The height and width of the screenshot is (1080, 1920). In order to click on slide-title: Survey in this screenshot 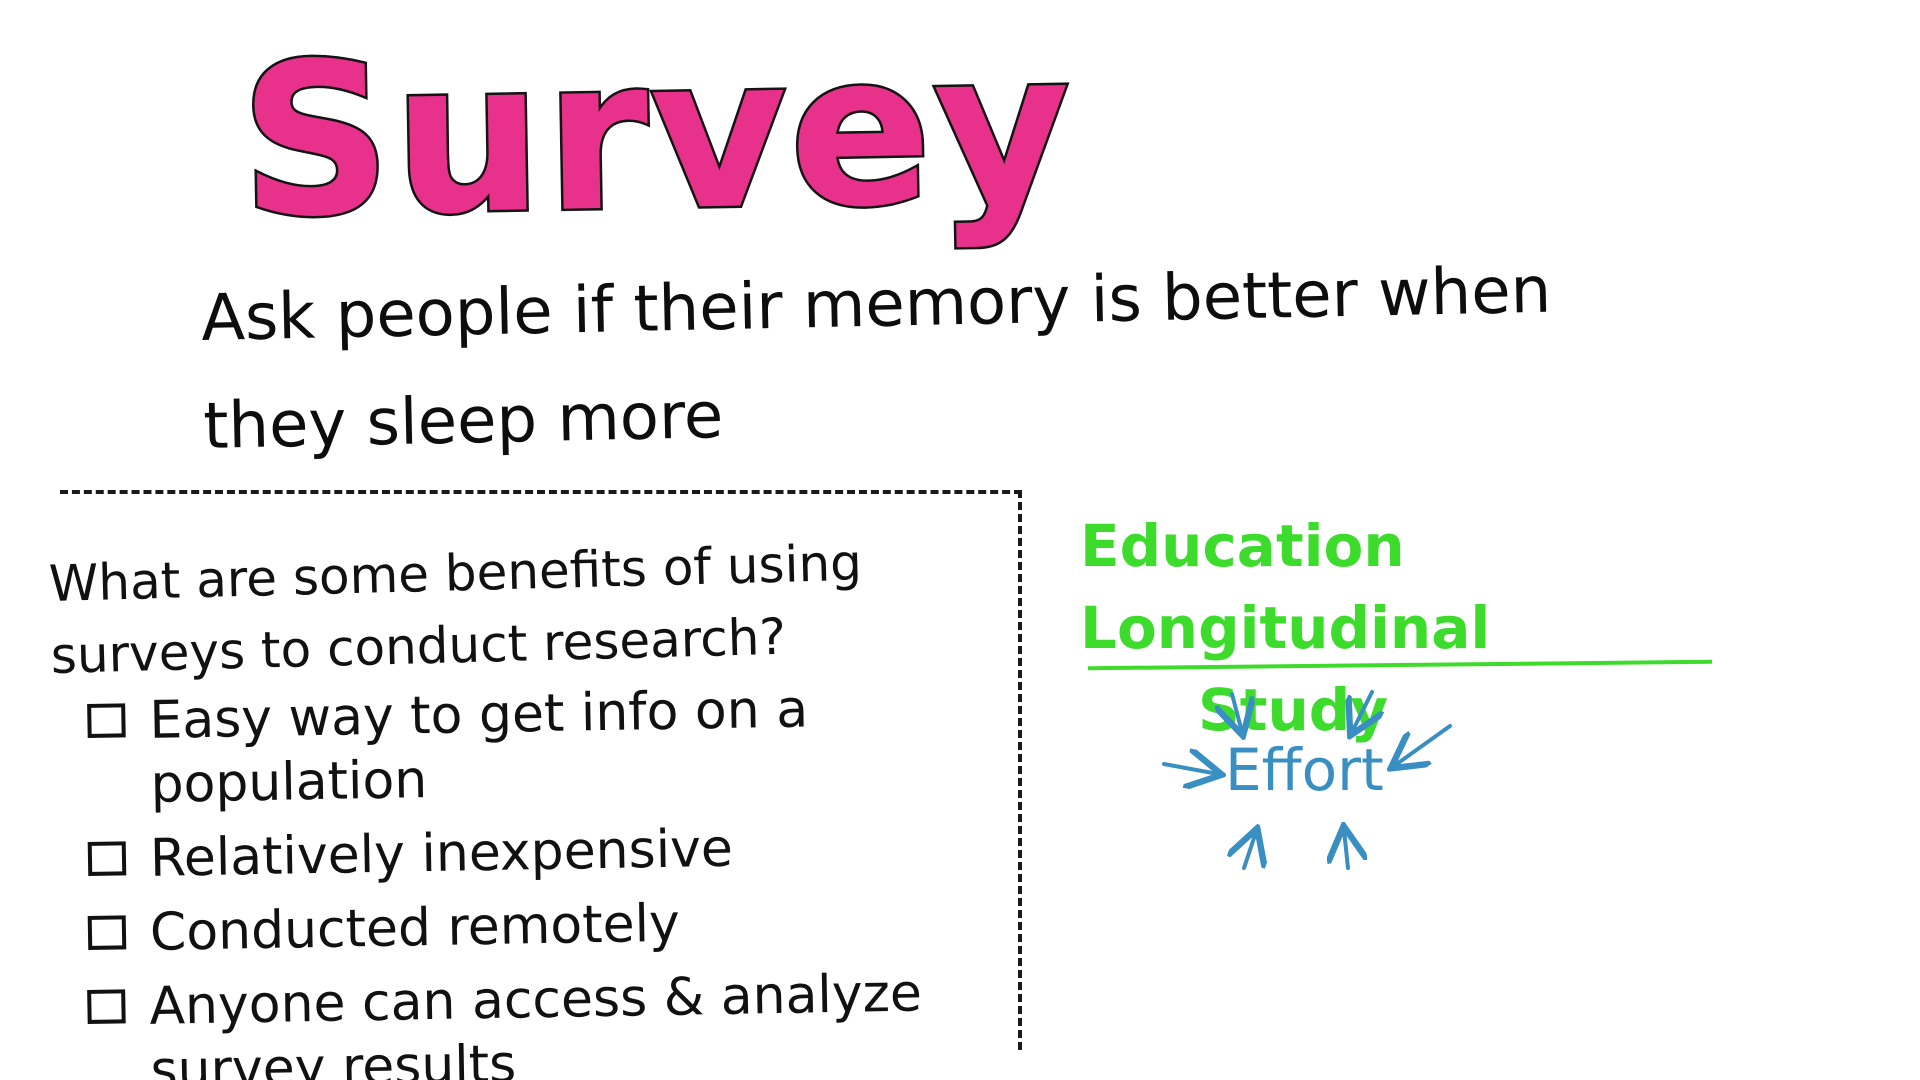, I will do `click(656, 134)`.